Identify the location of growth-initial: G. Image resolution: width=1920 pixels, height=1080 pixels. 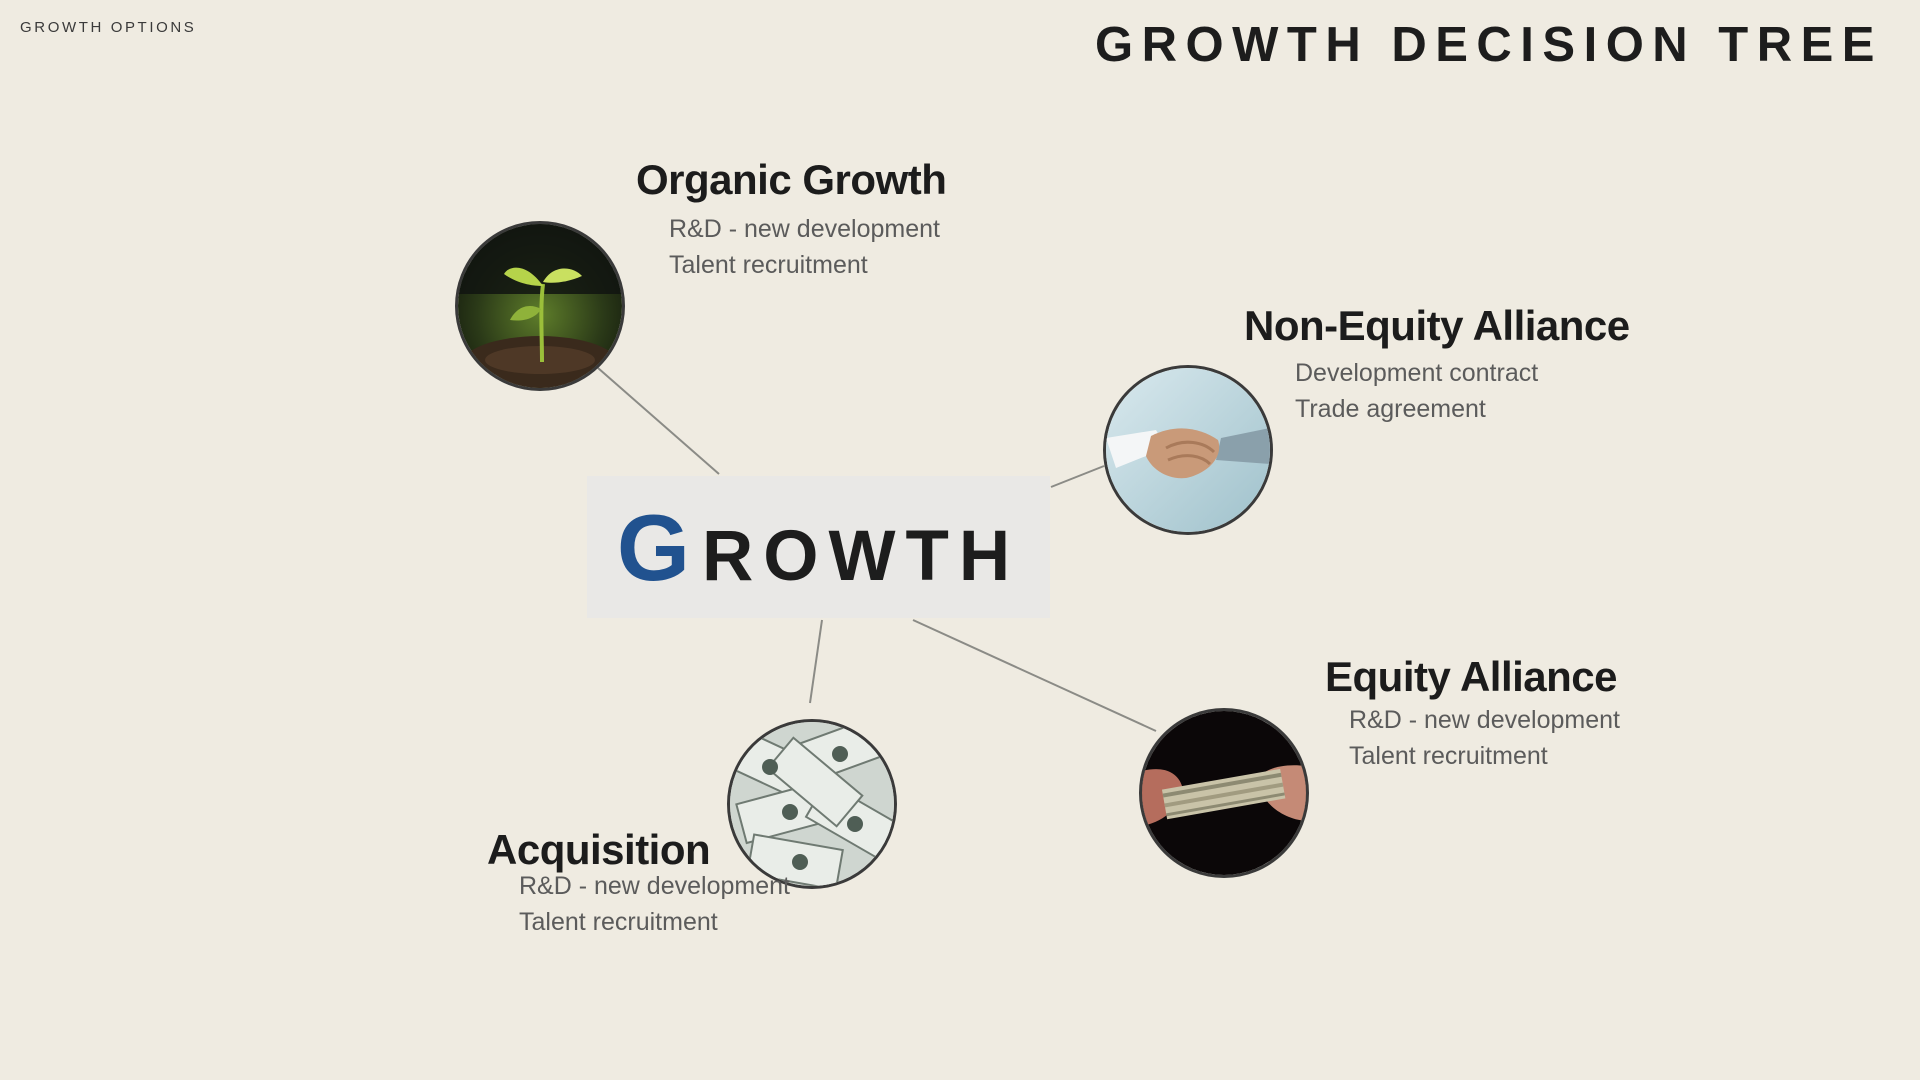
(653, 547).